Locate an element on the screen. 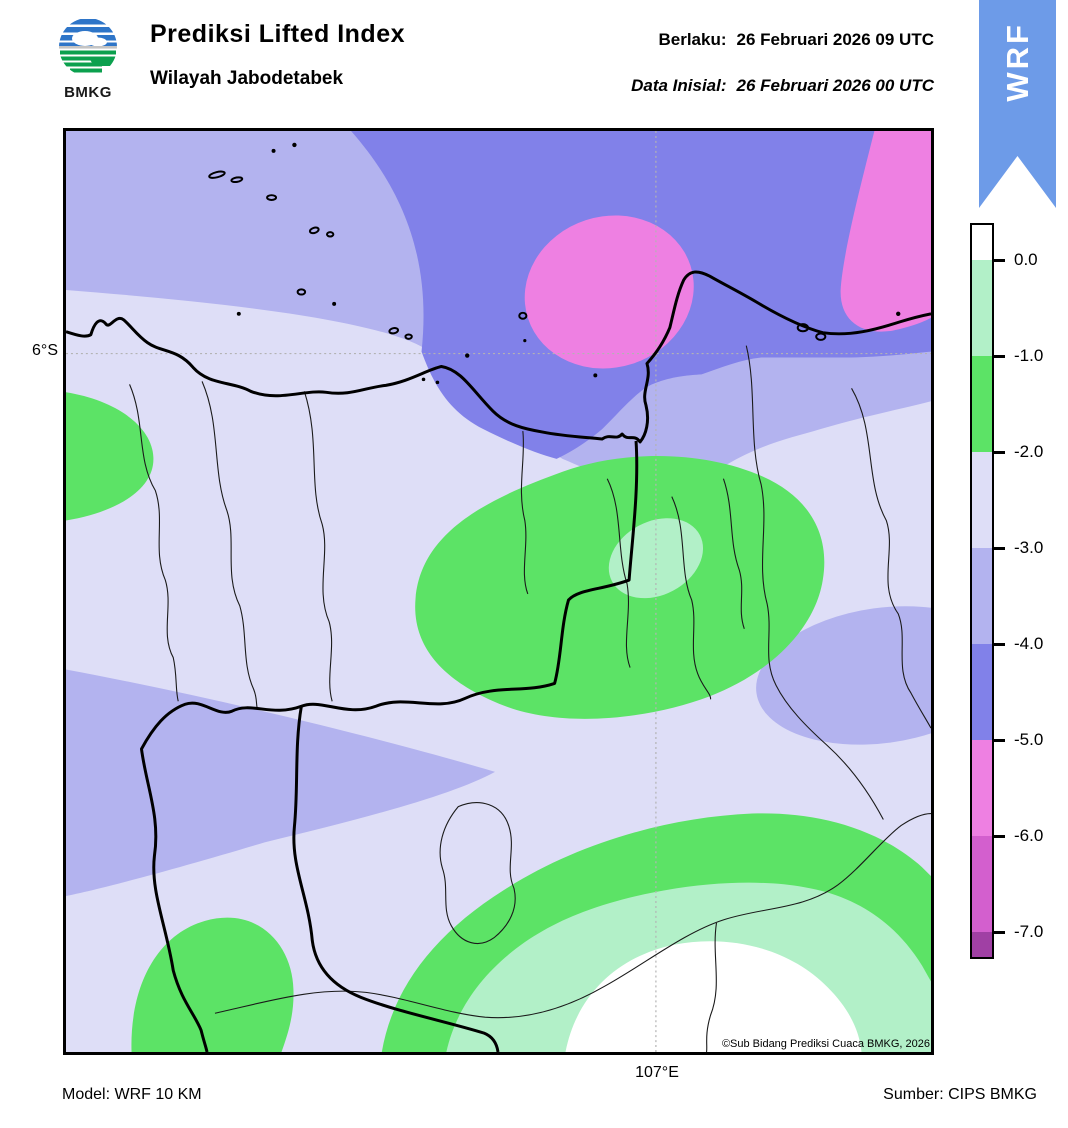  latitude-tick-label: 6°S is located at coordinates (45, 350).